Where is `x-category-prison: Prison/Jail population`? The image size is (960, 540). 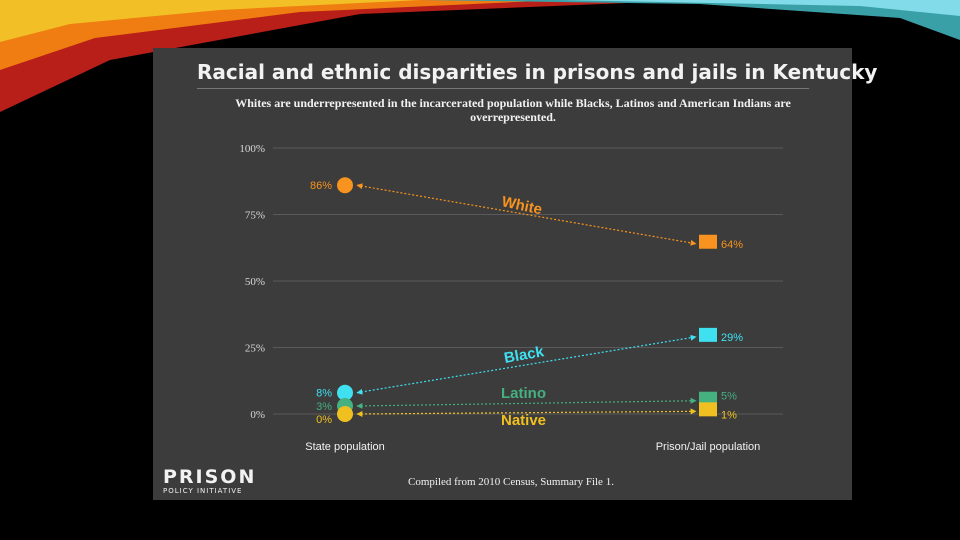
x-category-prison: Prison/Jail population is located at coordinates (708, 447).